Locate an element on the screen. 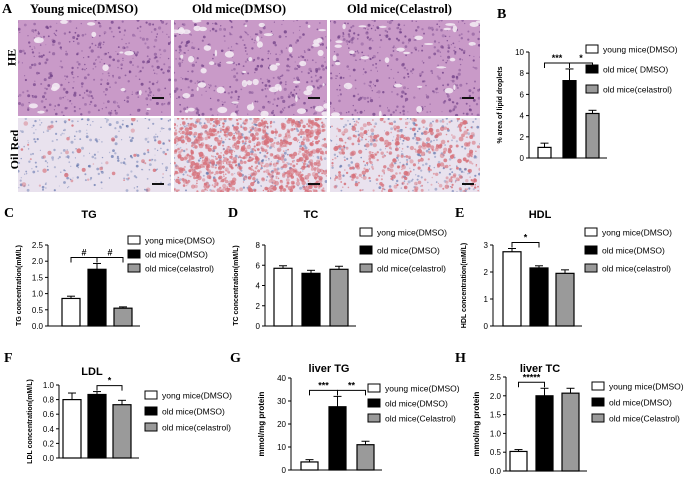 The image size is (685, 492). legend-label-c: yong mice(DMSO) is located at coordinates (180, 241).